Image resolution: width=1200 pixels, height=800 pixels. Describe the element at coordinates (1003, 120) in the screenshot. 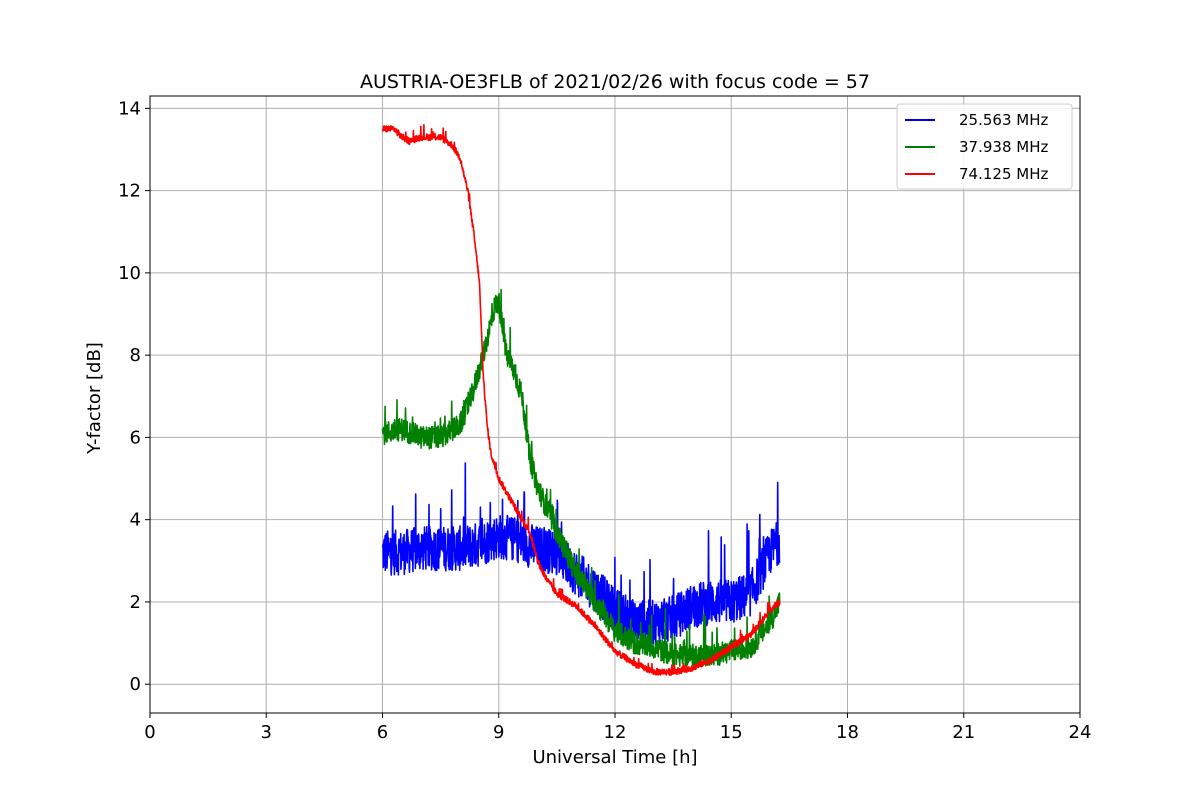

I see `legend-label: 25.563 MHz` at that location.